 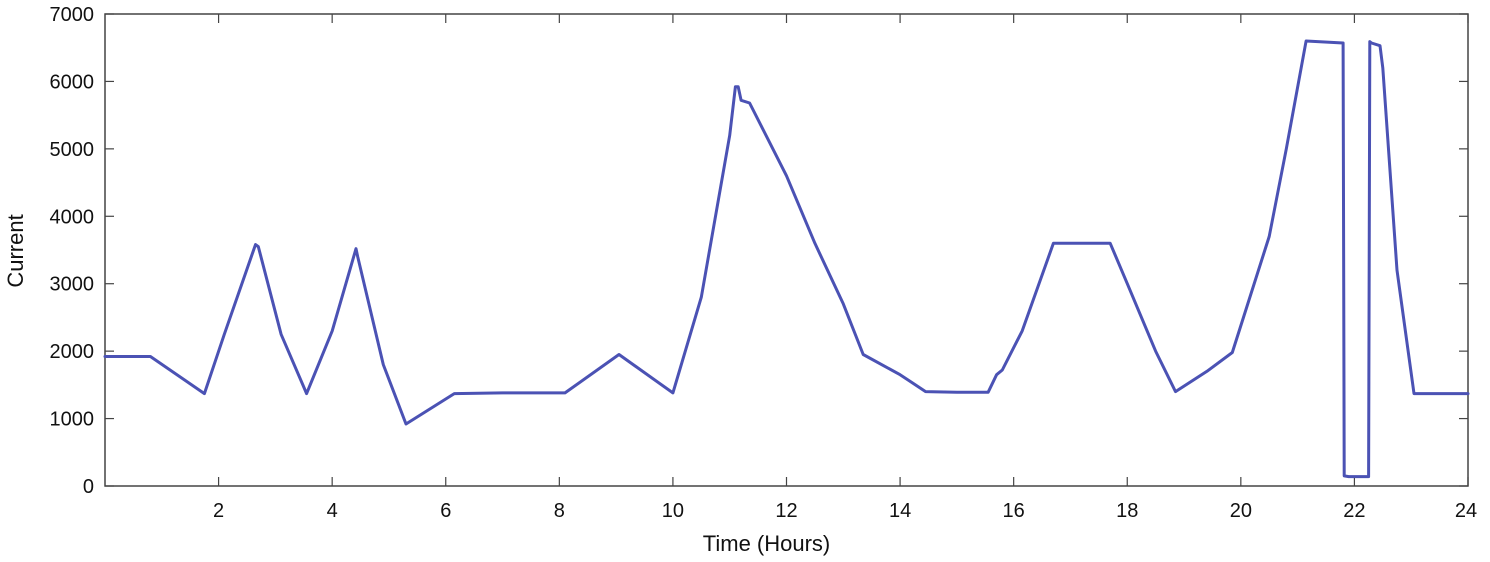 I want to click on x-tick-label: 24, so click(x=1466, y=511).